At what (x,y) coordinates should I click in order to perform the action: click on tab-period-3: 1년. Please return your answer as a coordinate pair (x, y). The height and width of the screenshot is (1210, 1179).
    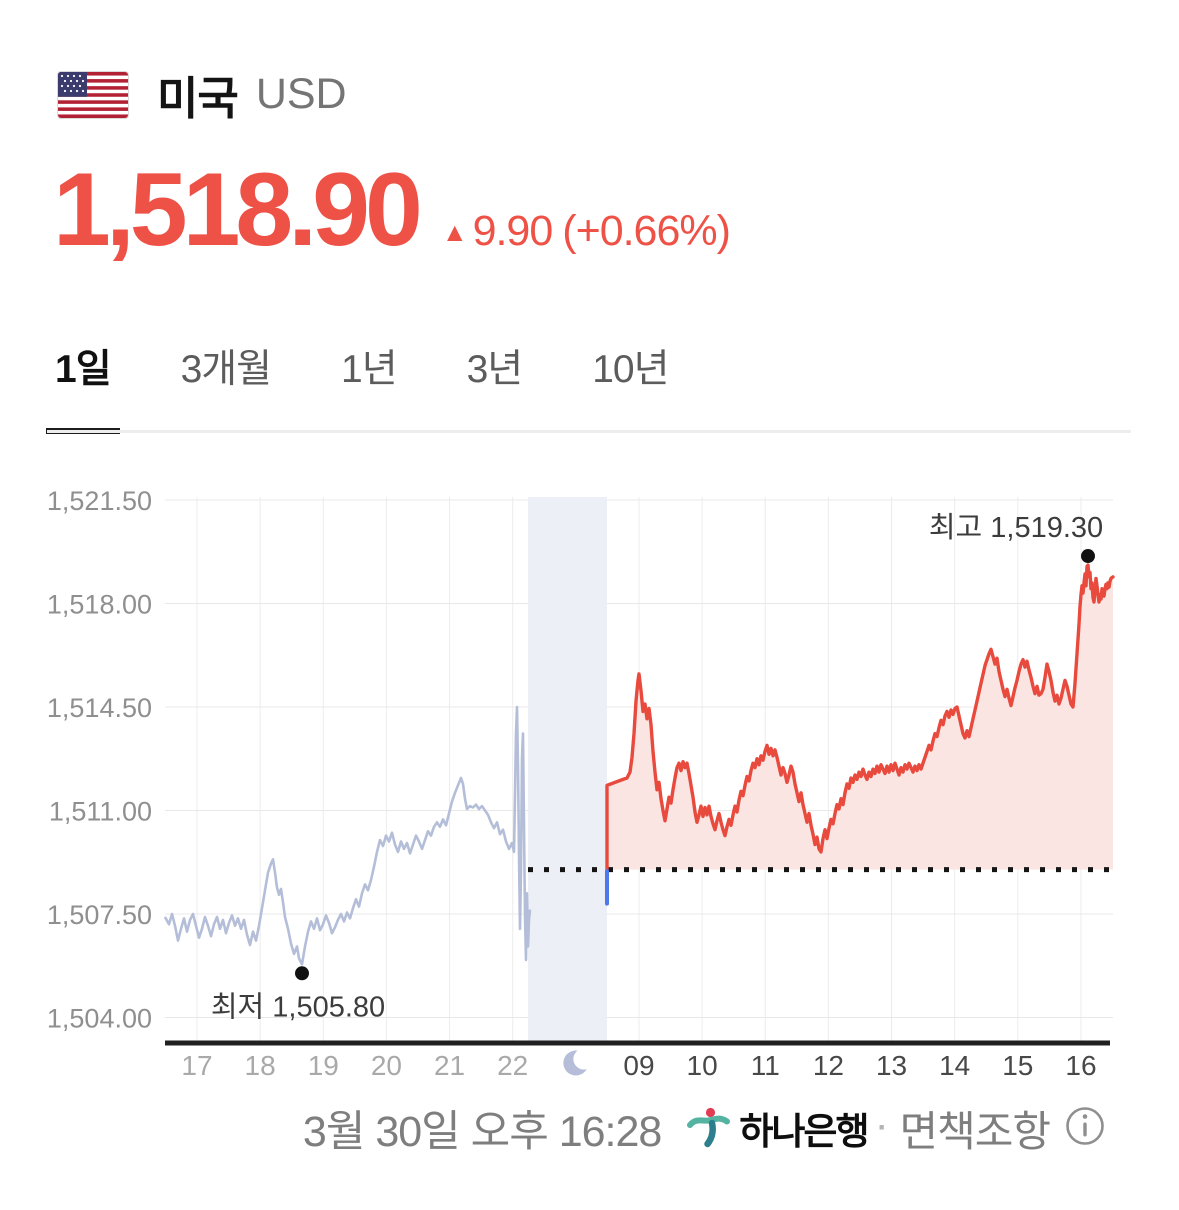
    Looking at the image, I should click on (369, 386).